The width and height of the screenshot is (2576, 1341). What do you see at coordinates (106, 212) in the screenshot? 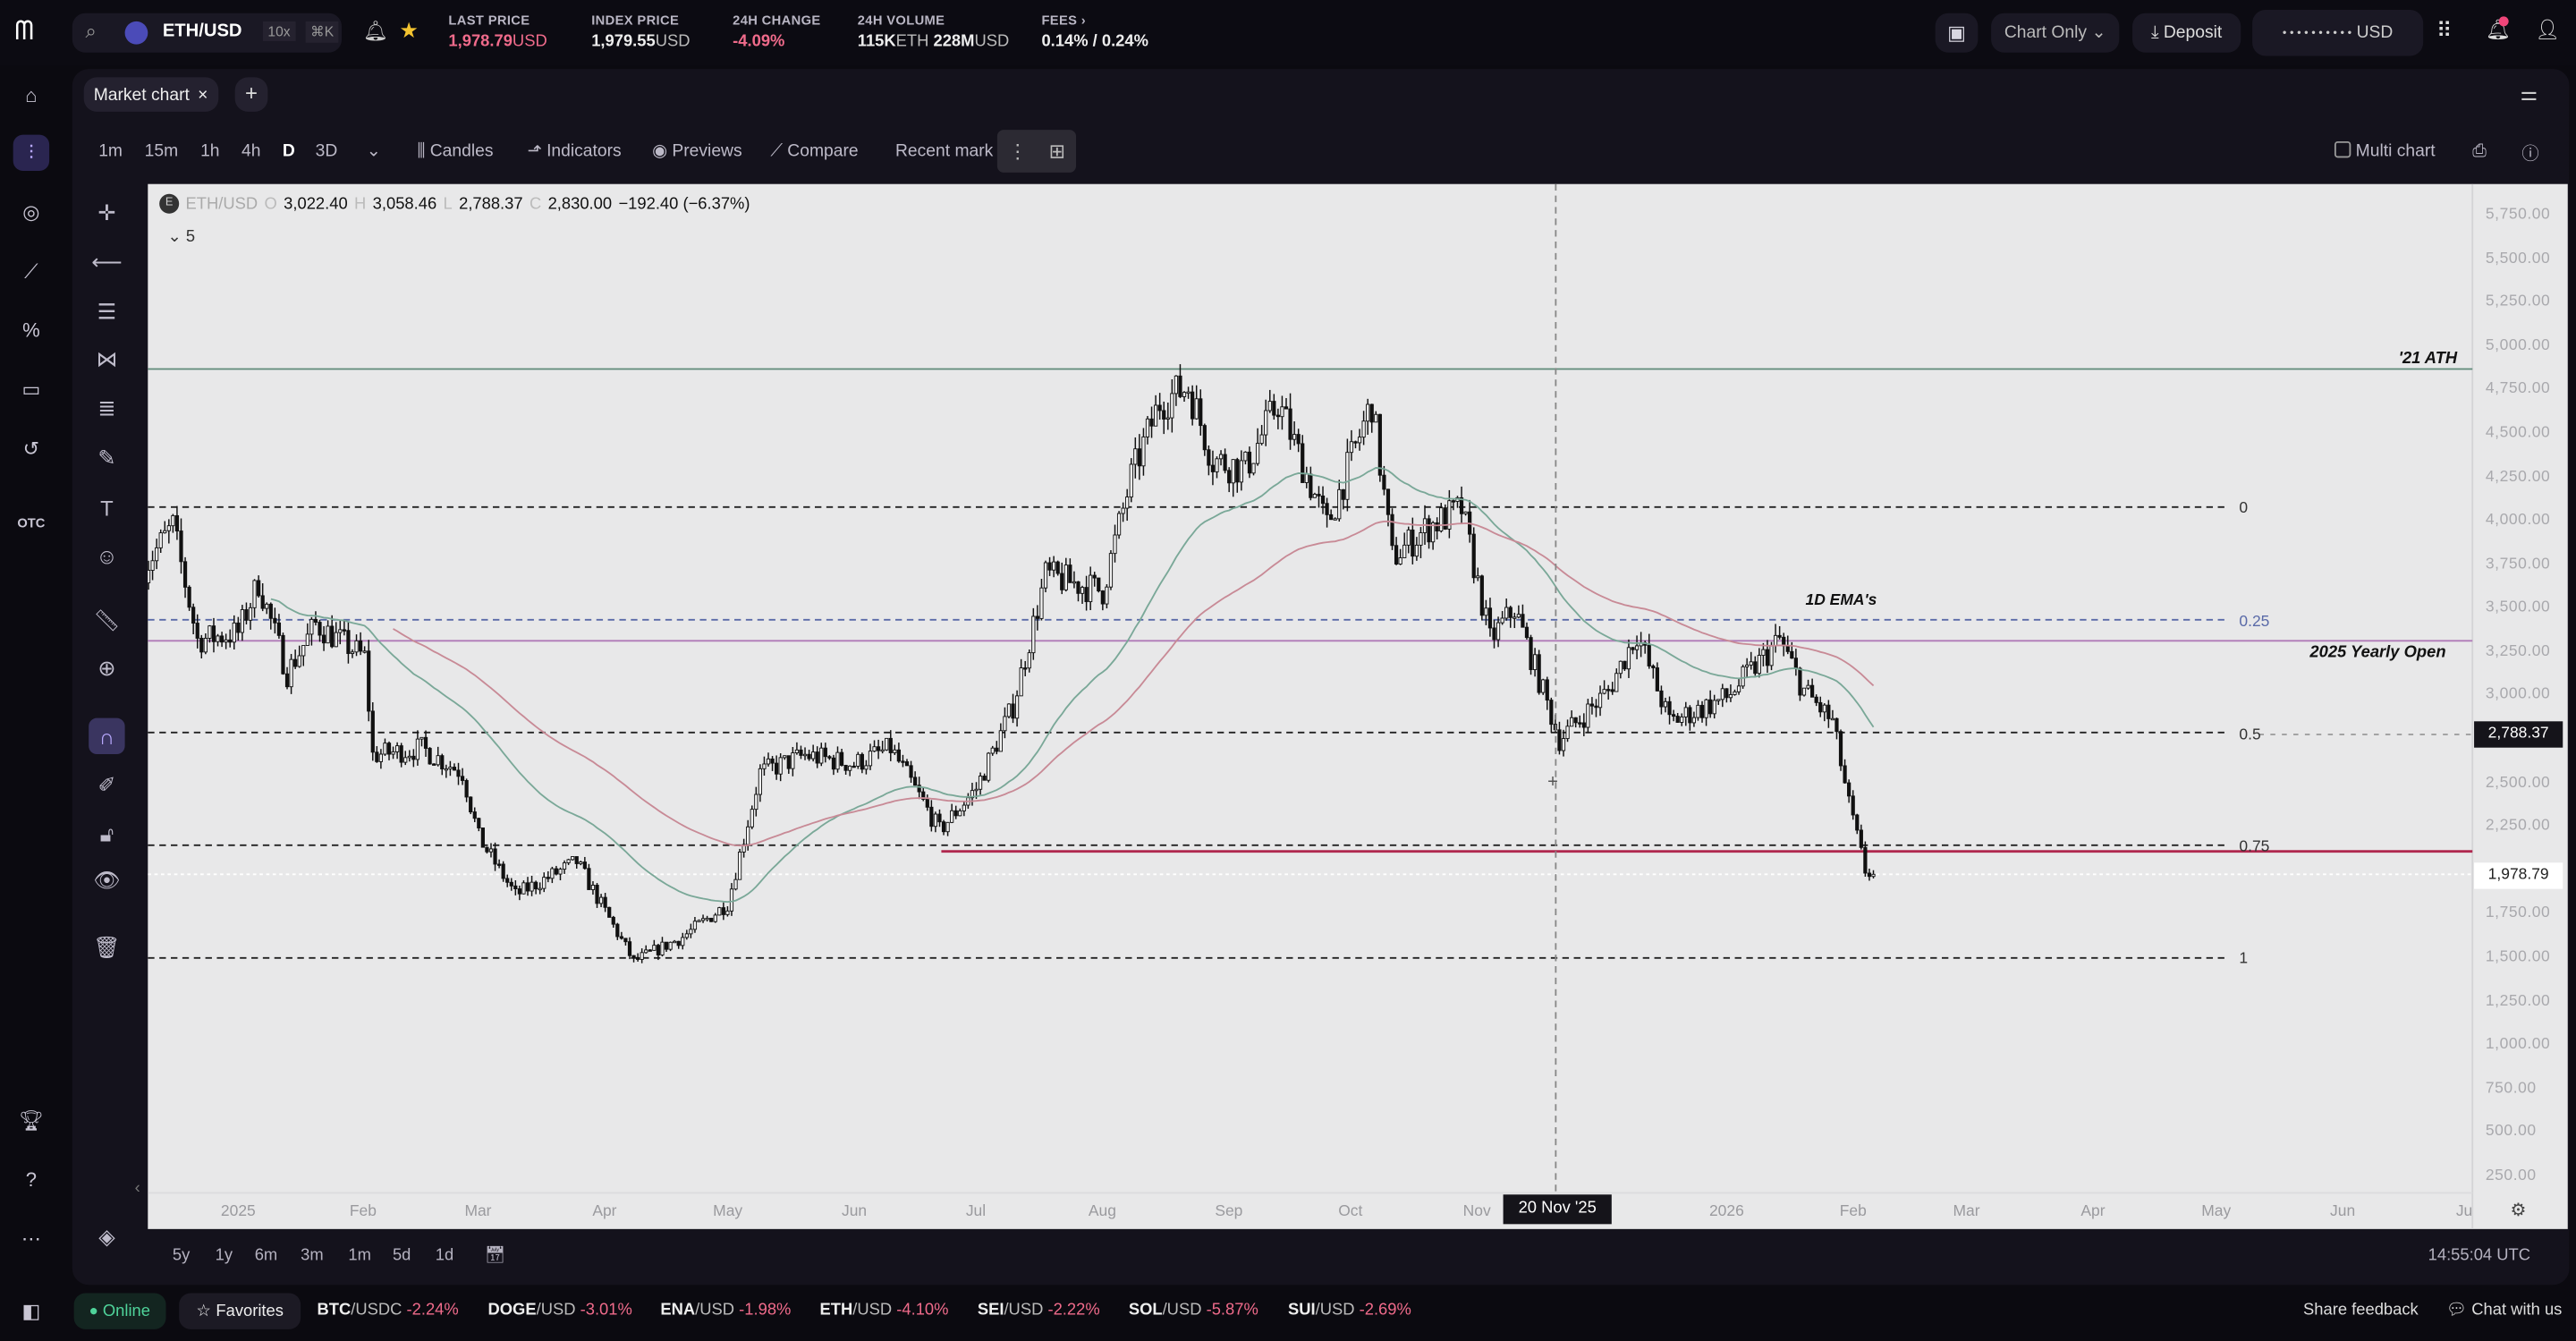
I see `crosshair-icon: ✛` at bounding box center [106, 212].